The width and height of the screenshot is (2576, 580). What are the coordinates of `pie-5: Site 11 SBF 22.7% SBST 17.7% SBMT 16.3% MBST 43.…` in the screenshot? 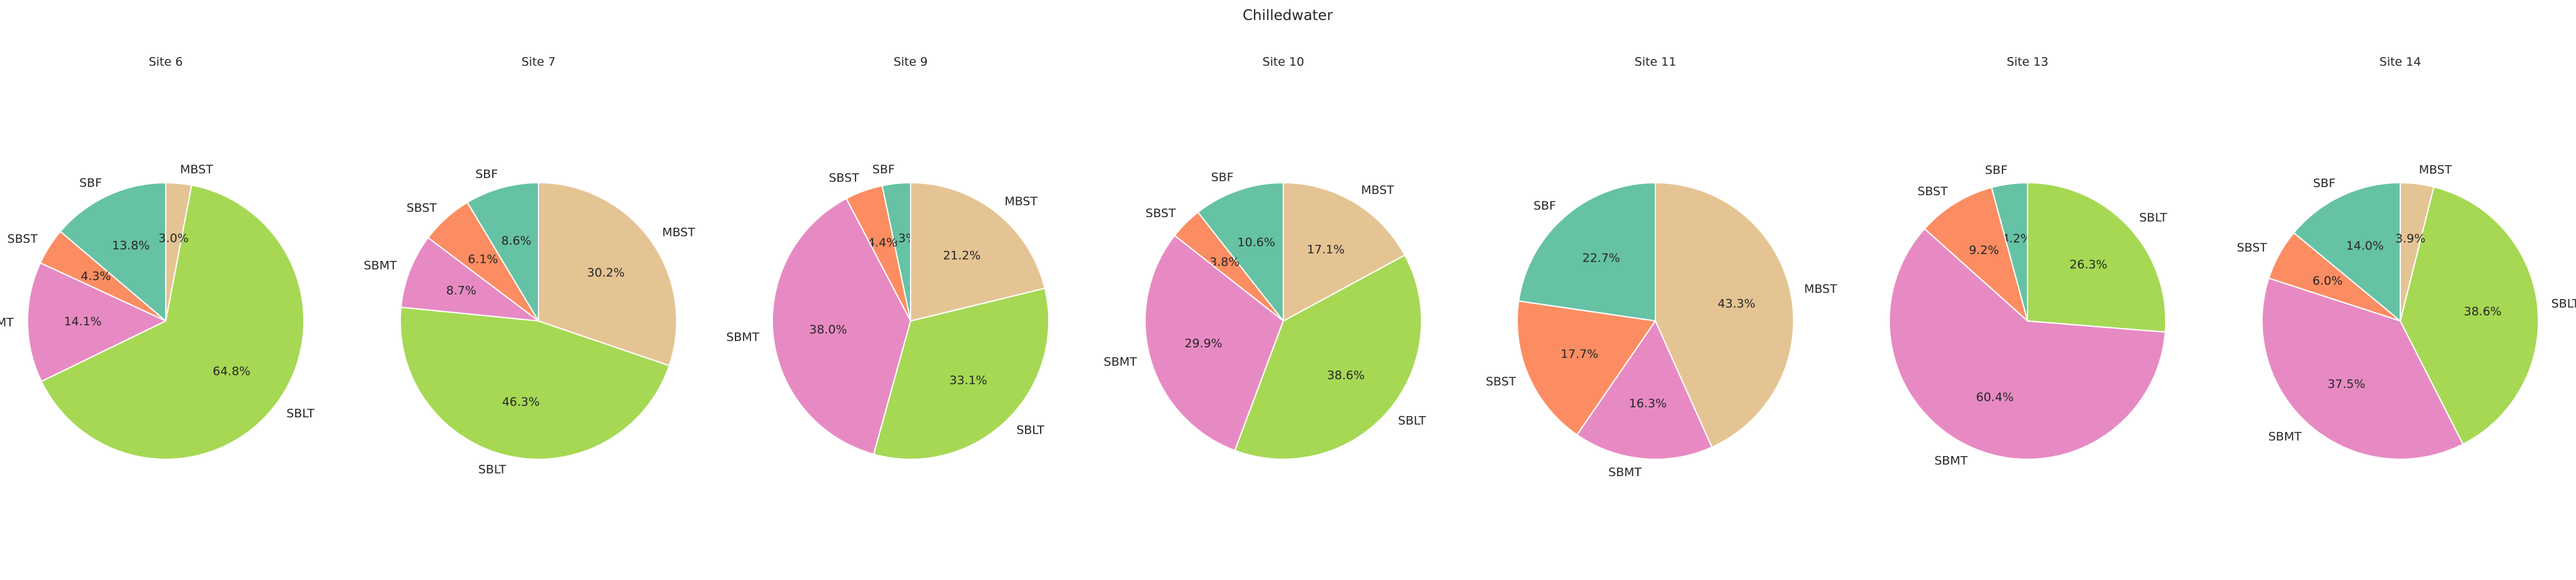 It's located at (1661, 267).